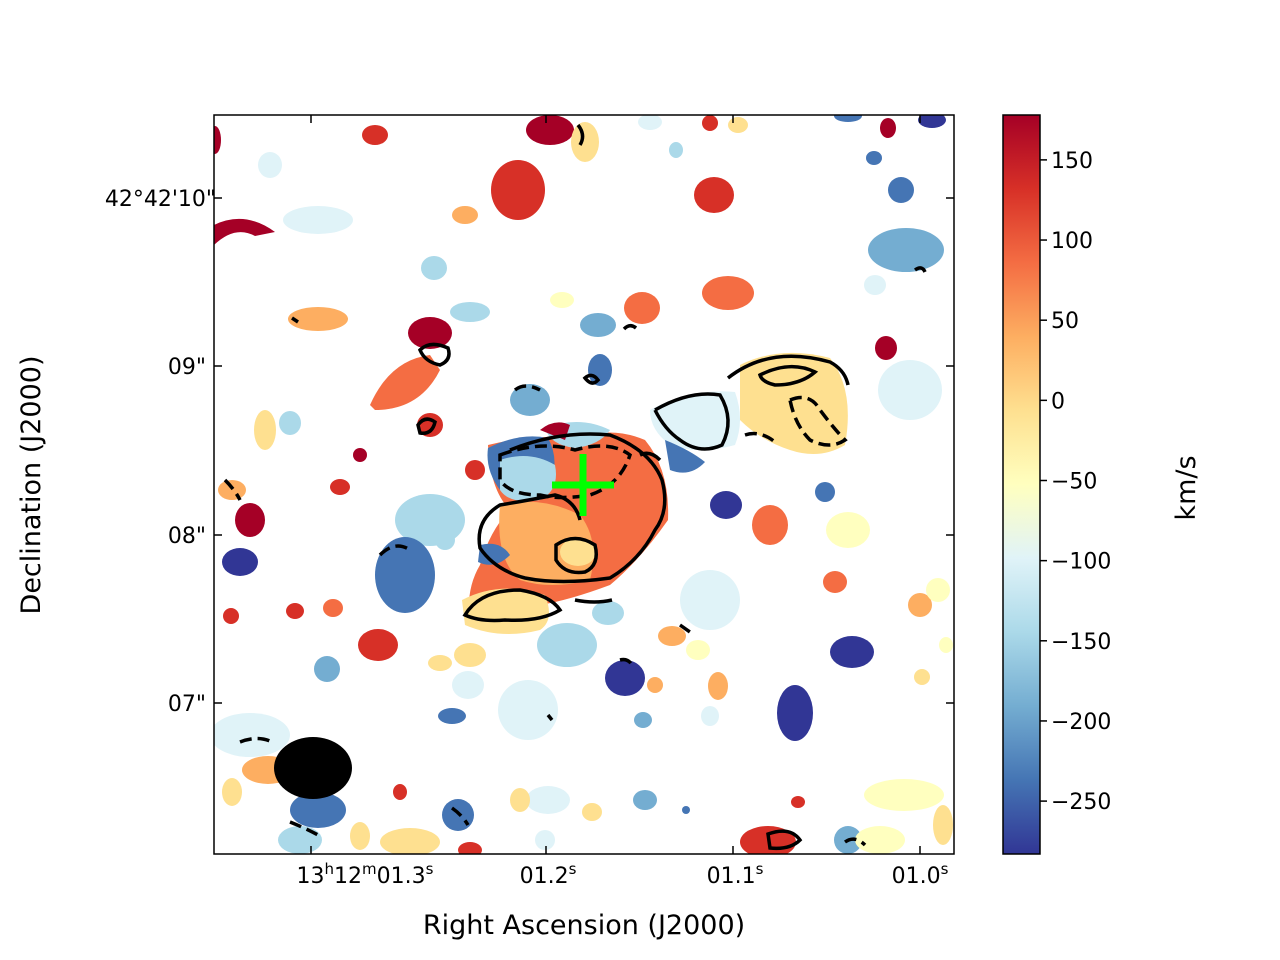 Image resolution: width=1280 pixels, height=960 pixels. Describe the element at coordinates (1081, 562) in the screenshot. I see `colorbar-tick-label: −100` at that location.